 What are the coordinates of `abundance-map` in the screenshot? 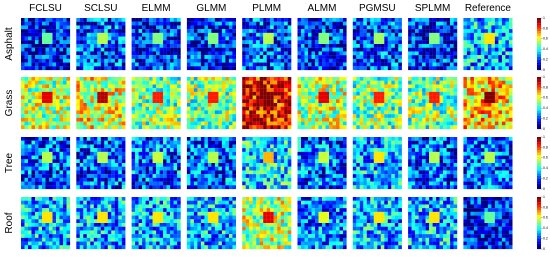 It's located at (156, 44).